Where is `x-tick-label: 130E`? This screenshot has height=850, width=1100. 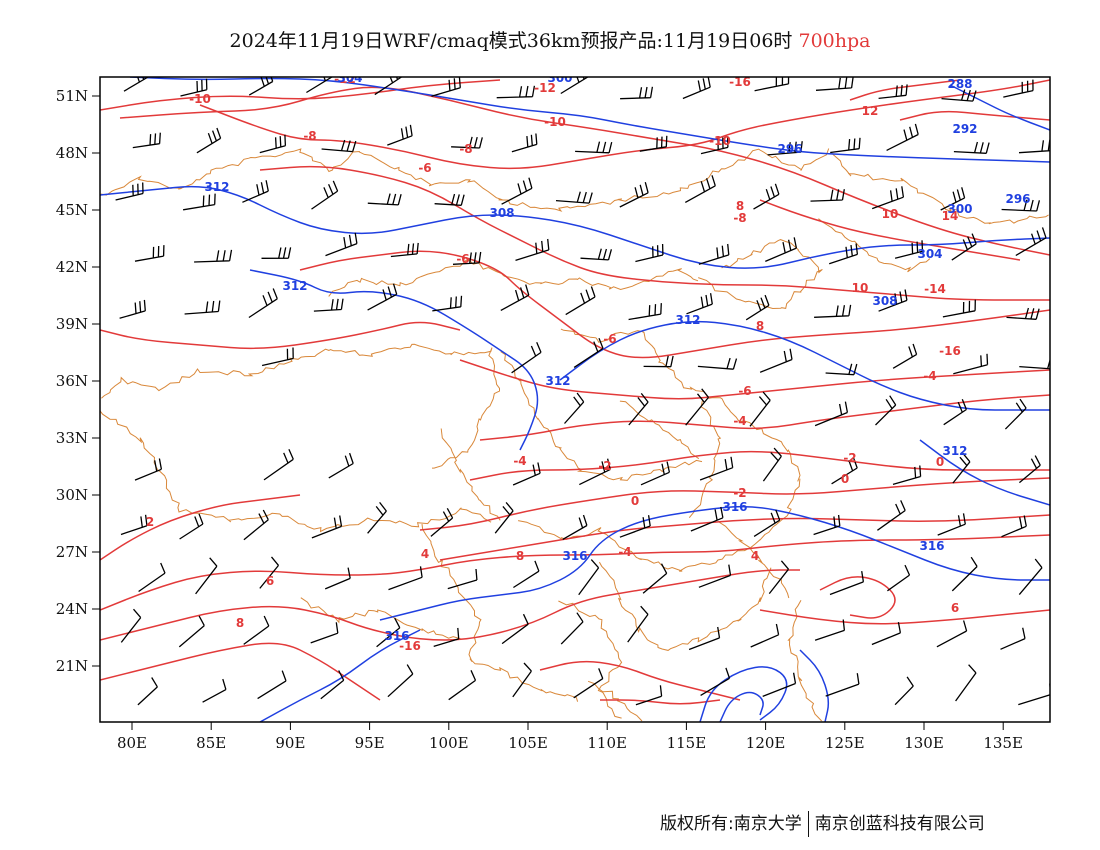 x-tick-label: 130E is located at coordinates (924, 743).